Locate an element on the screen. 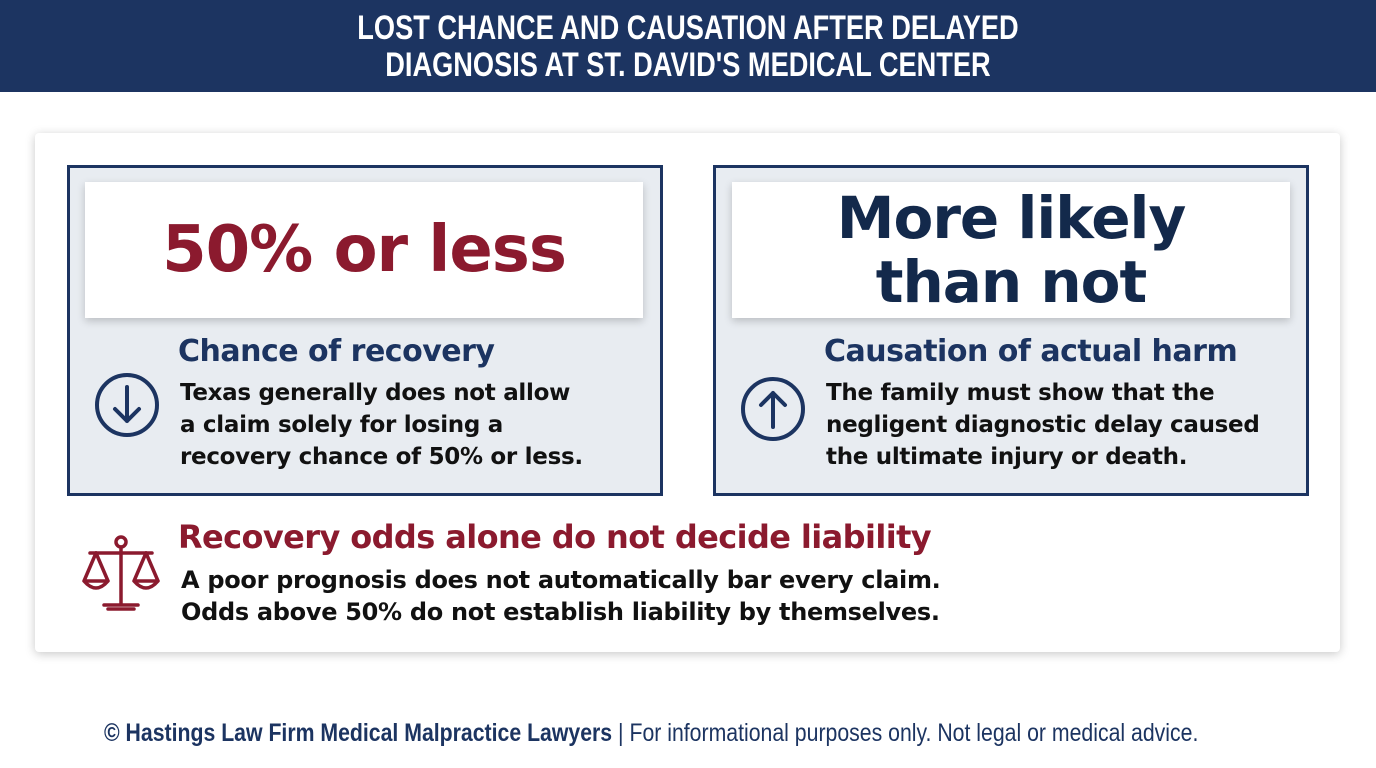 The height and width of the screenshot is (768, 1376). headline-box: 50% or less is located at coordinates (364, 250).